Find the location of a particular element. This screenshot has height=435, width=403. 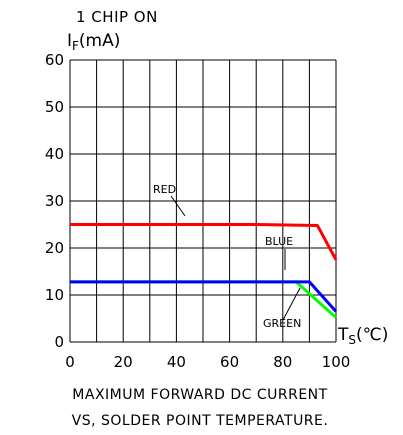

y-tick-label: 20 is located at coordinates (54, 248).